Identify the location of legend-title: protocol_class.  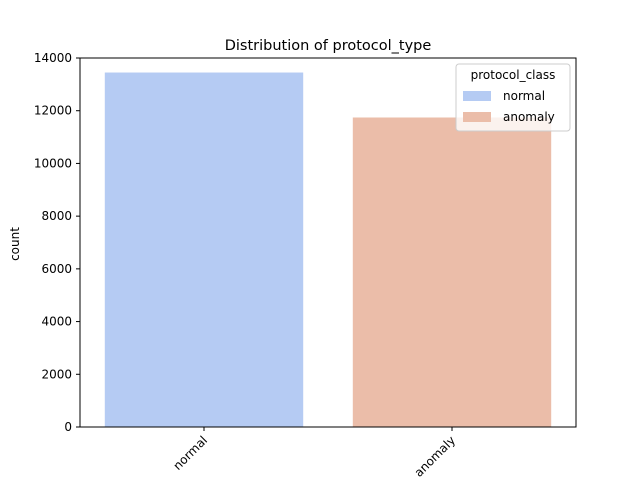
(513, 75).